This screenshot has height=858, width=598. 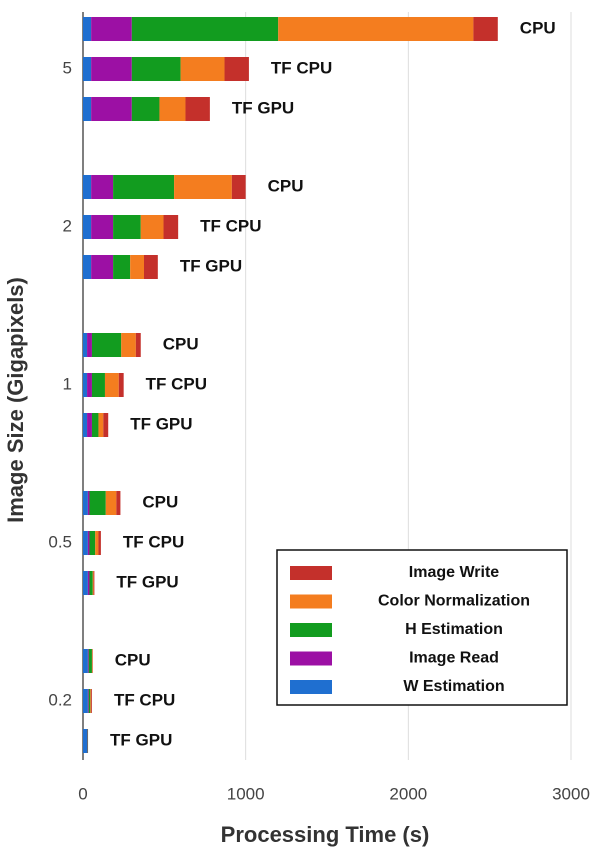 I want to click on legend-label: Image Read, so click(x=454, y=658).